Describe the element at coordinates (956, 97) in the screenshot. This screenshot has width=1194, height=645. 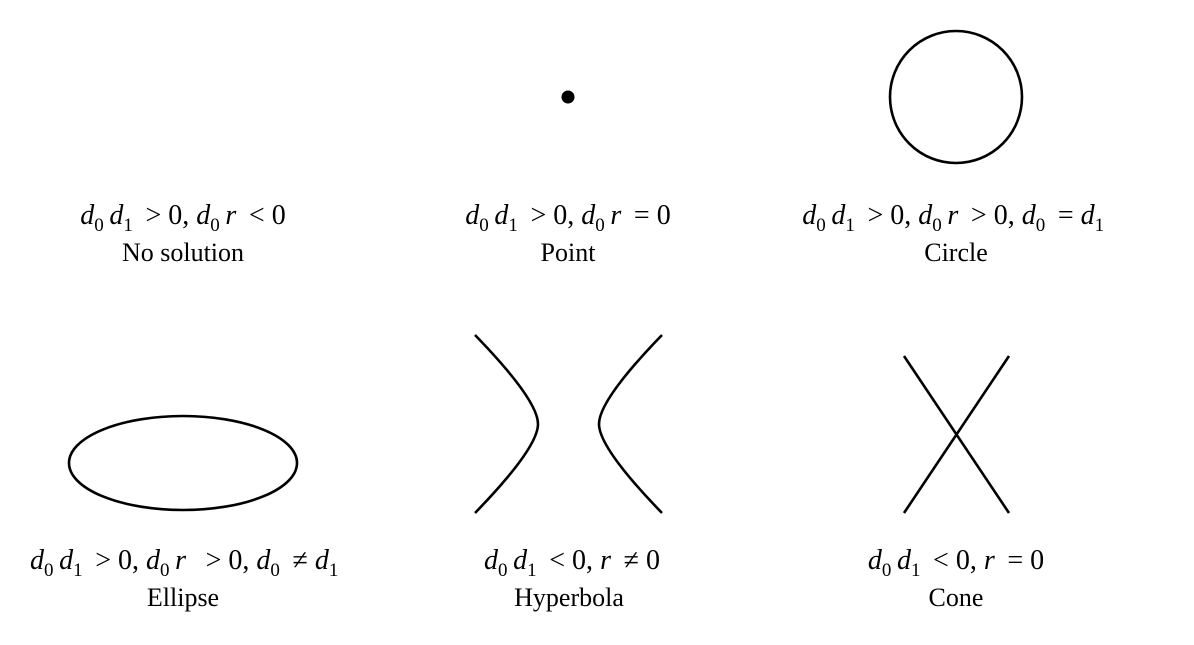
I see `circle-shape` at that location.